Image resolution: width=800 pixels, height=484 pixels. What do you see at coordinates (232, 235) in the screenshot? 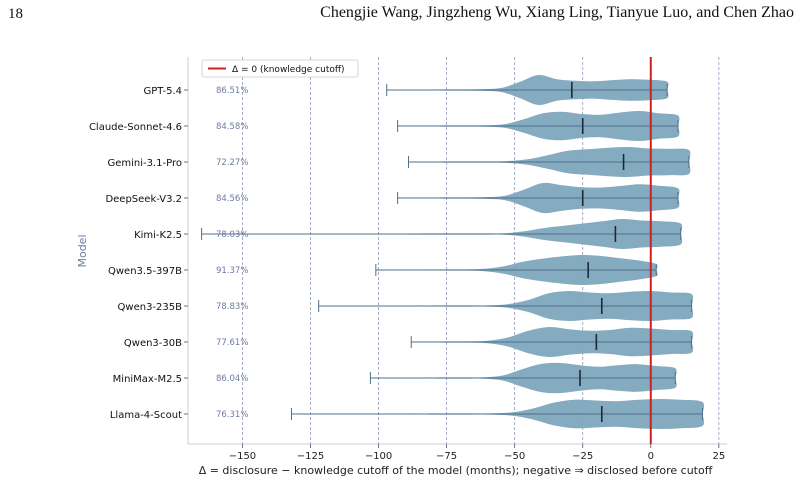
I see `pct-label: 78.03%` at bounding box center [232, 235].